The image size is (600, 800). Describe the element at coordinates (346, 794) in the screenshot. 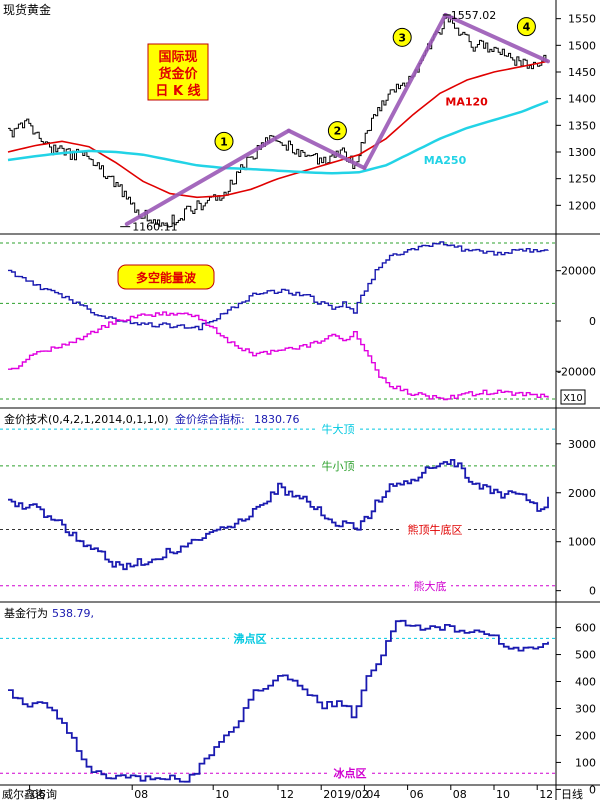

I see `x-tick-label: 2019/02` at that location.